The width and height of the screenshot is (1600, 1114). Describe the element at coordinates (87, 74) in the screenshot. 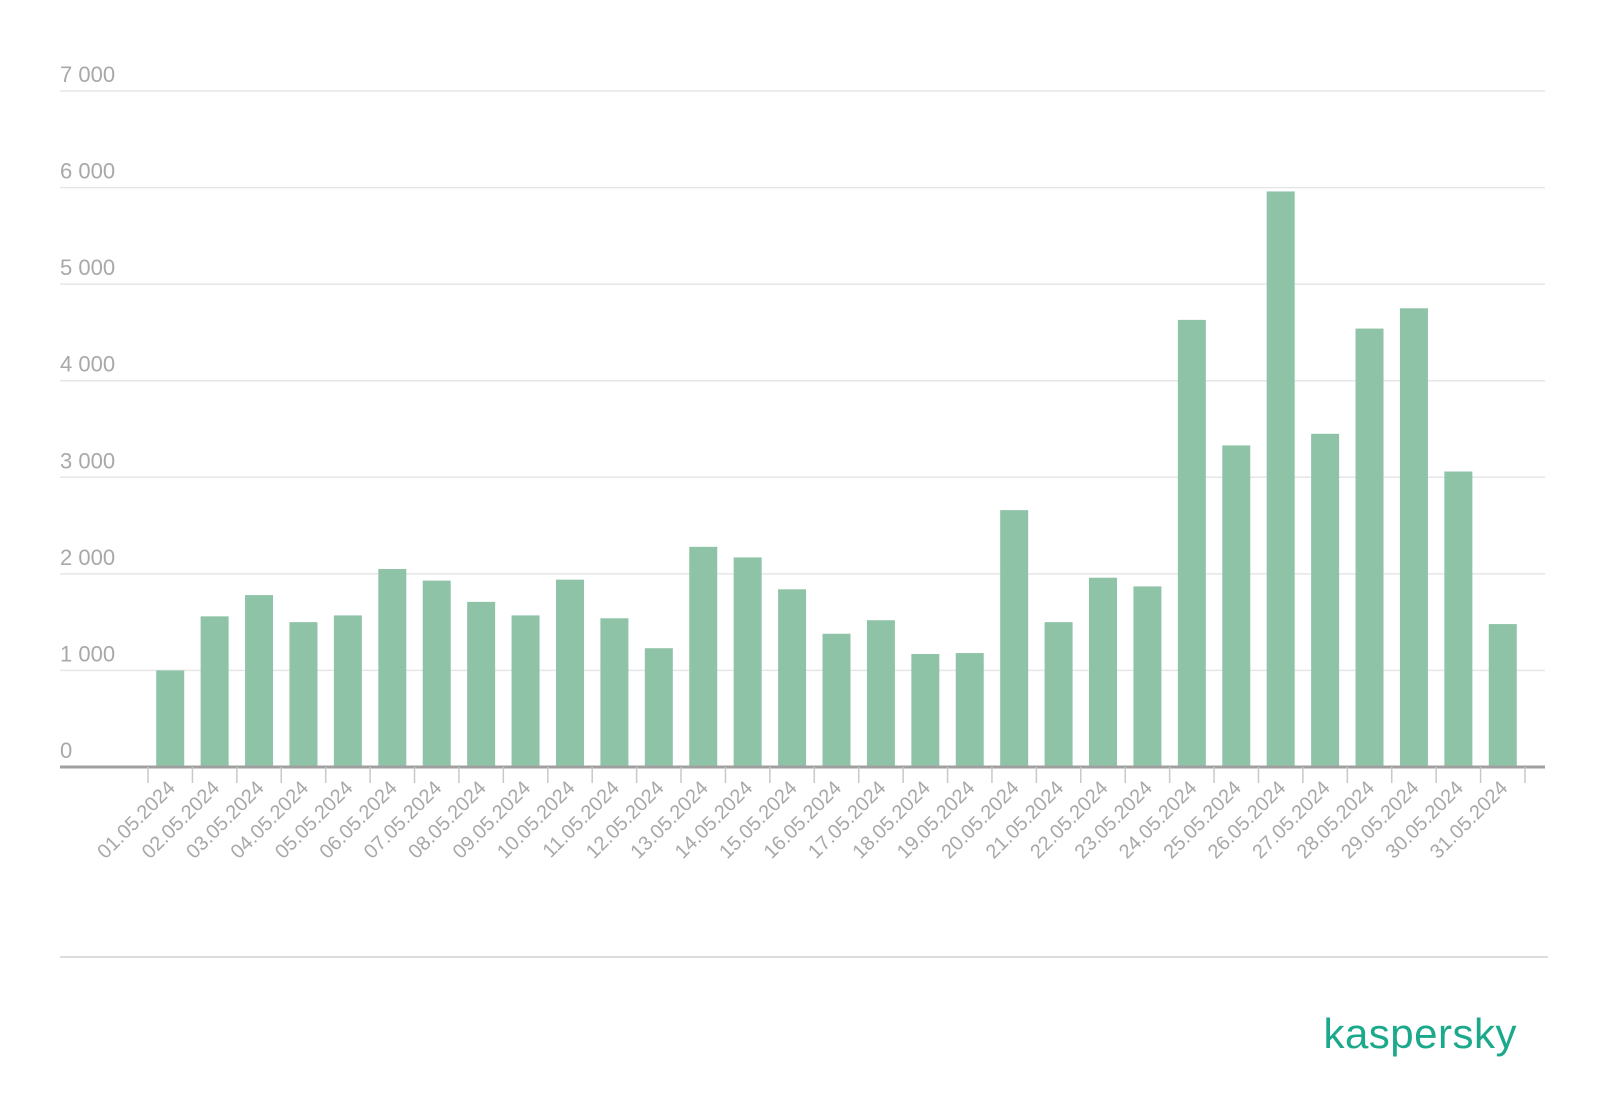

I see `y-tick-label: 7 000` at that location.